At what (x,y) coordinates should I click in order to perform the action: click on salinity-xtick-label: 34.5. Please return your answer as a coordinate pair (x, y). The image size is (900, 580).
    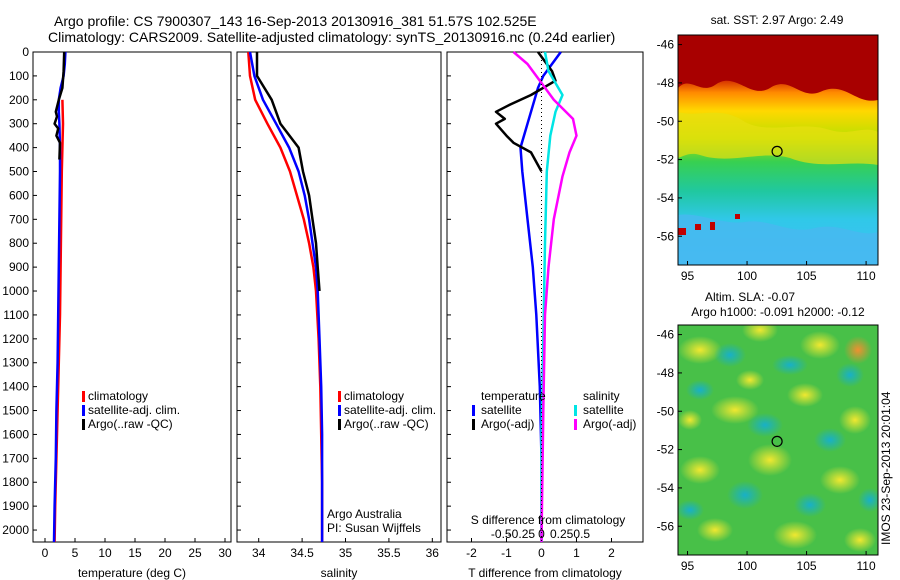
    Looking at the image, I should click on (302, 553).